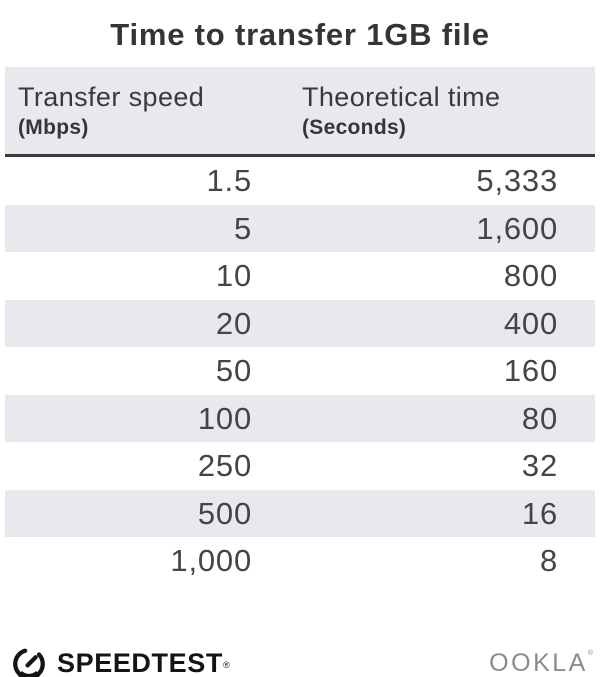  I want to click on table-row: 250 32, so click(300, 466).